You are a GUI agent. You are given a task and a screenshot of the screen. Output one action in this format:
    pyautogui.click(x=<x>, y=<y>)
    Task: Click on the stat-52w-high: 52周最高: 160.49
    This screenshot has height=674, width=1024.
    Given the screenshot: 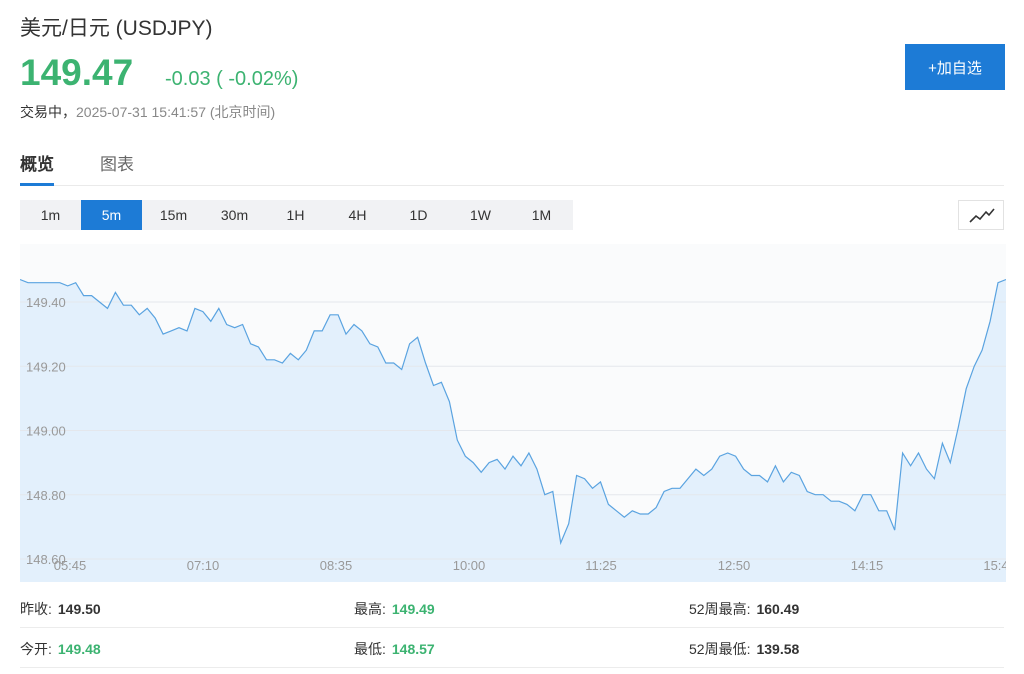 What is the action you would take?
    pyautogui.click(x=744, y=609)
    